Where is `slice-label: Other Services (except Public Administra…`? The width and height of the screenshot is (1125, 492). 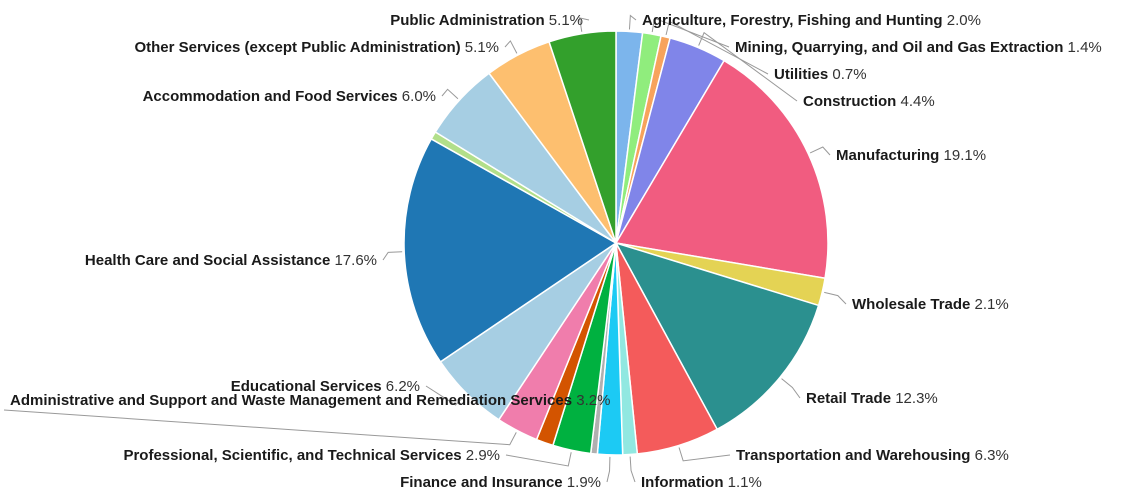
slice-label: Other Services (except Public Administra… is located at coordinates (316, 47).